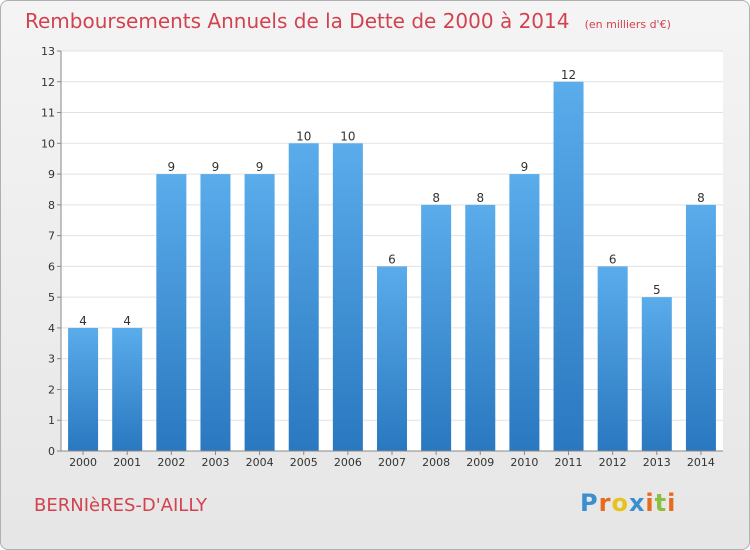 The width and height of the screenshot is (750, 550). Describe the element at coordinates (637, 503) in the screenshot. I see `logo-letter: x` at that location.